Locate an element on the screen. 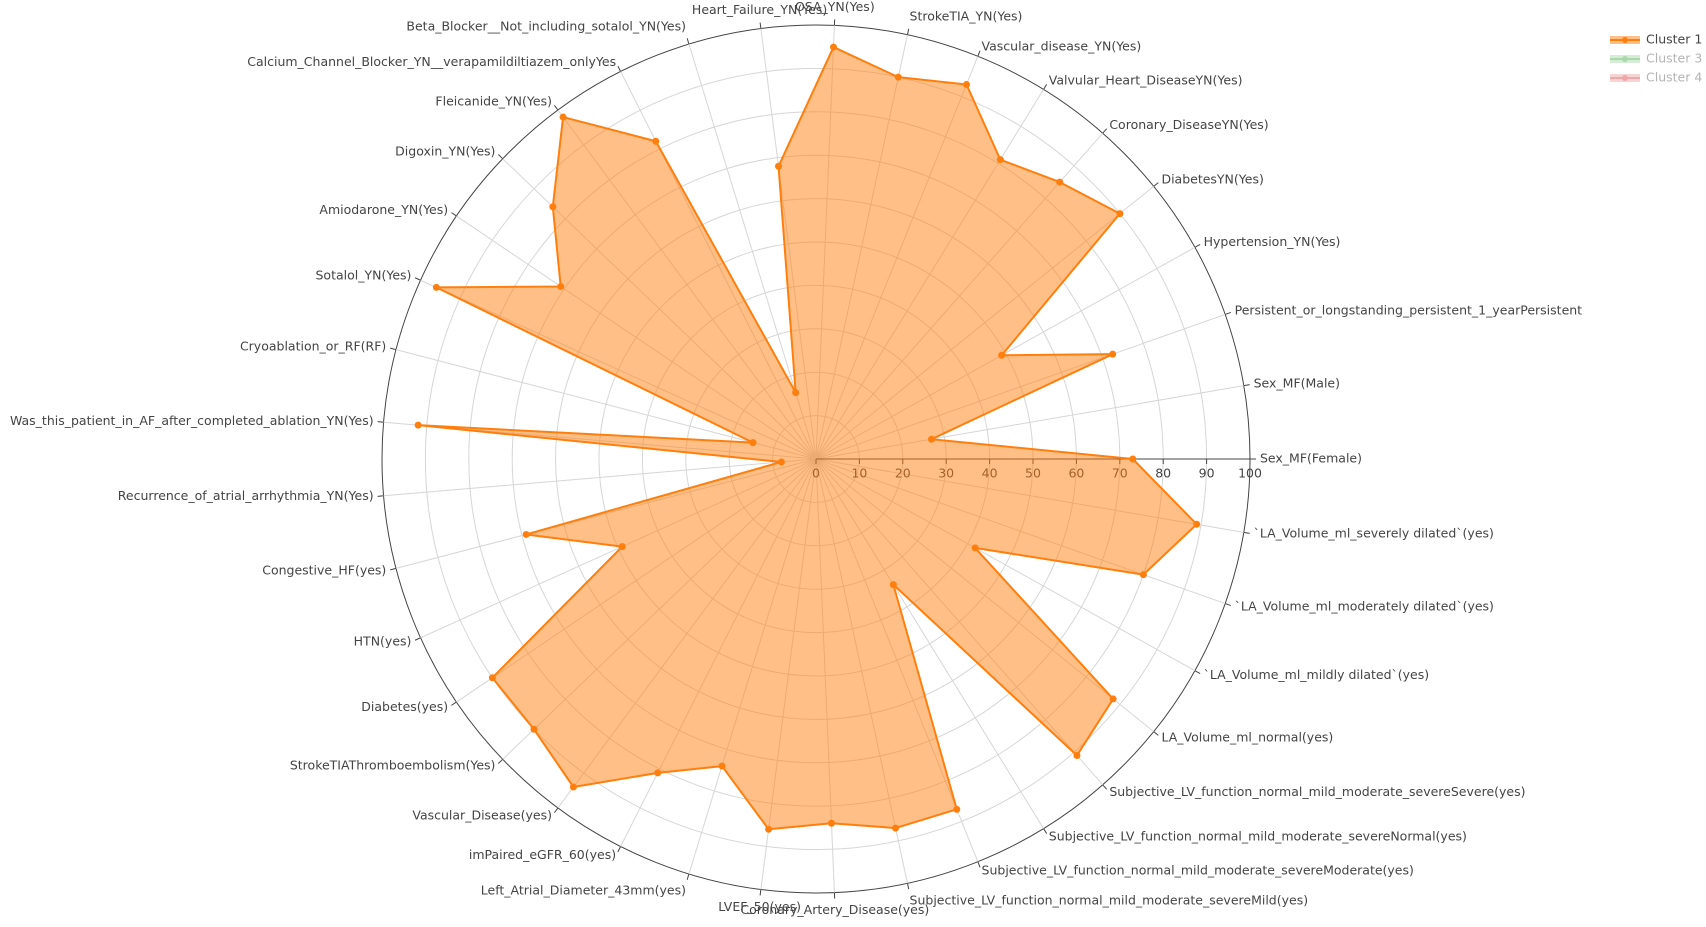 The image size is (1706, 927). category-label: Heart_Failure_YN(Yes) is located at coordinates (759, 9).